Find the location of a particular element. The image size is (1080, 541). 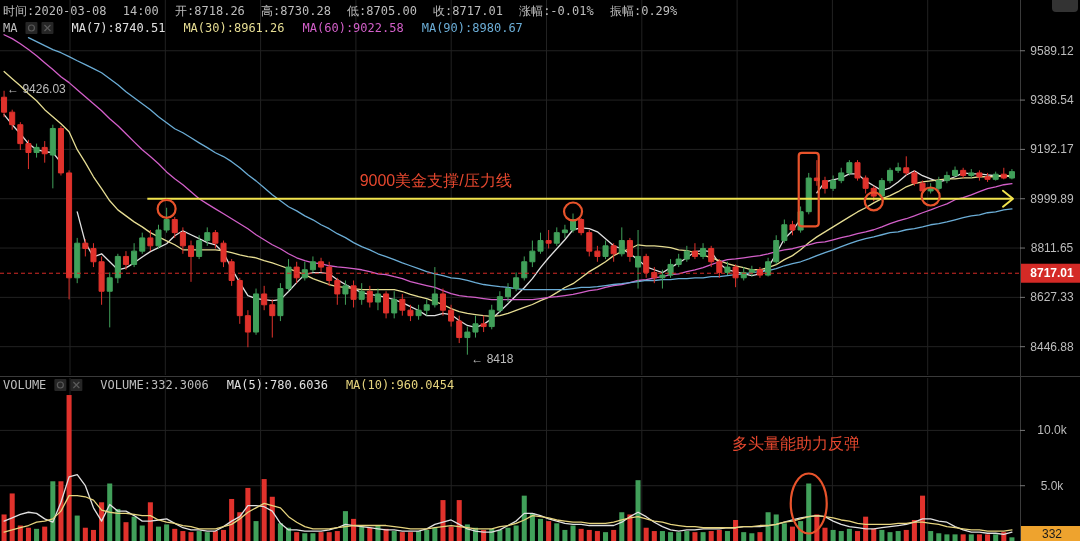

legend: VOLUME VOLUME:332.3006 MA(5):780.6036 MA(10):960.0454 is located at coordinates (229, 385).